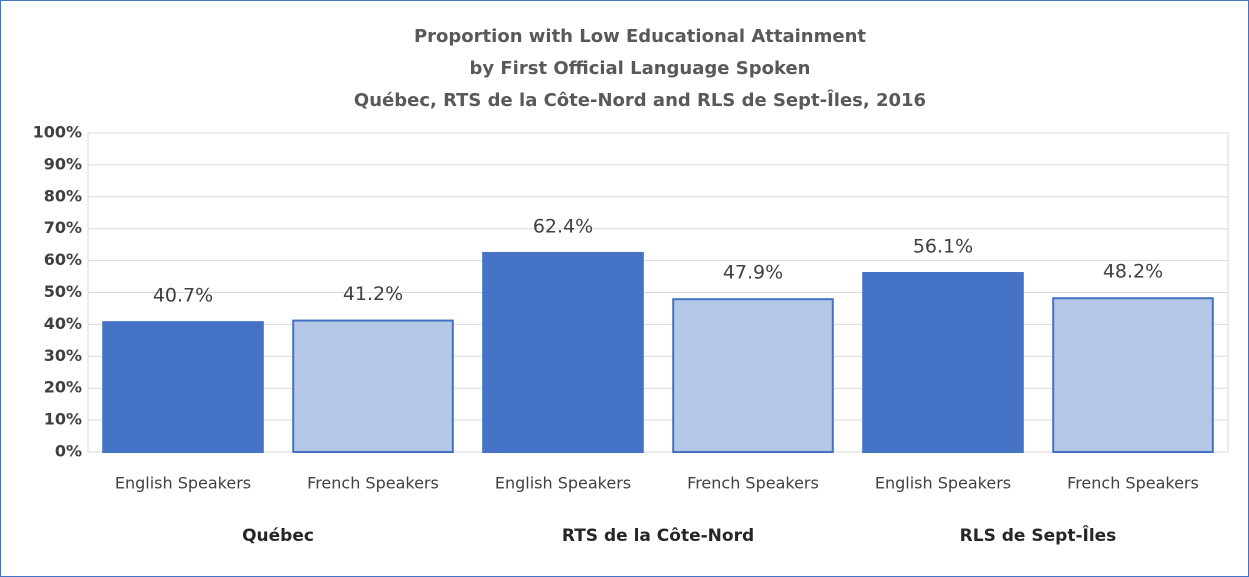  What do you see at coordinates (658, 536) in the screenshot?
I see `group-label: RTS de la Côte-Nord` at bounding box center [658, 536].